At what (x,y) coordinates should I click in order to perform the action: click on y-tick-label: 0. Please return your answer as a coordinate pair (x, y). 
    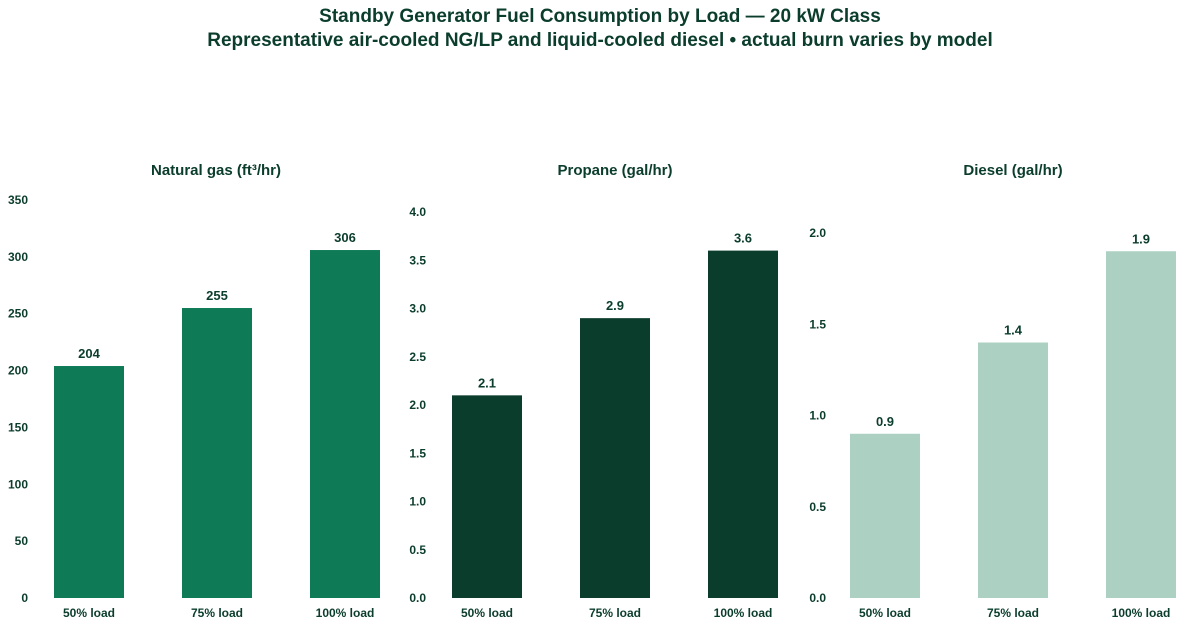
    Looking at the image, I should click on (24, 598).